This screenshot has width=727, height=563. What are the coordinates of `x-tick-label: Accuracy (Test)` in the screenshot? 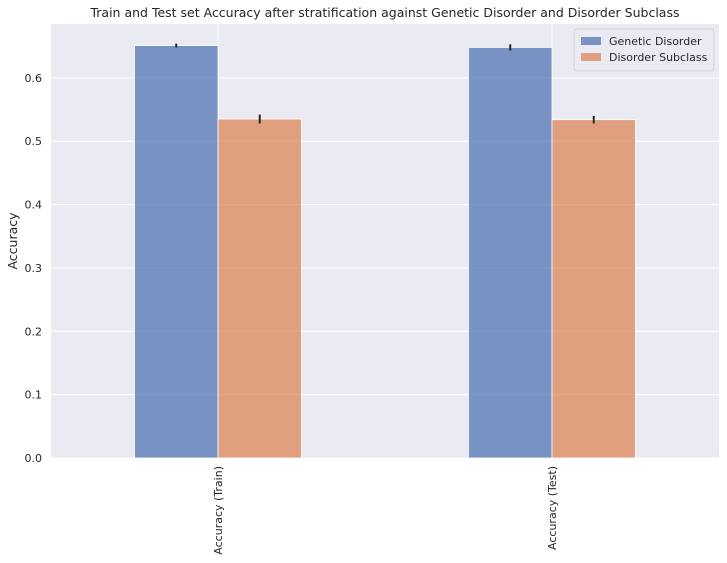 It's located at (552, 508).